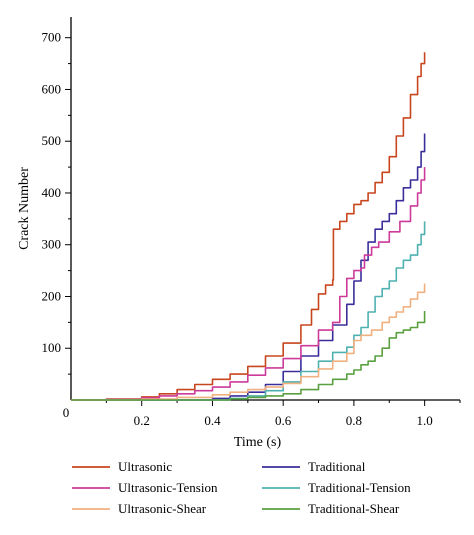 Image resolution: width=474 pixels, height=535 pixels. What do you see at coordinates (354, 420) in the screenshot?
I see `x-tick-label: 0.8` at bounding box center [354, 420].